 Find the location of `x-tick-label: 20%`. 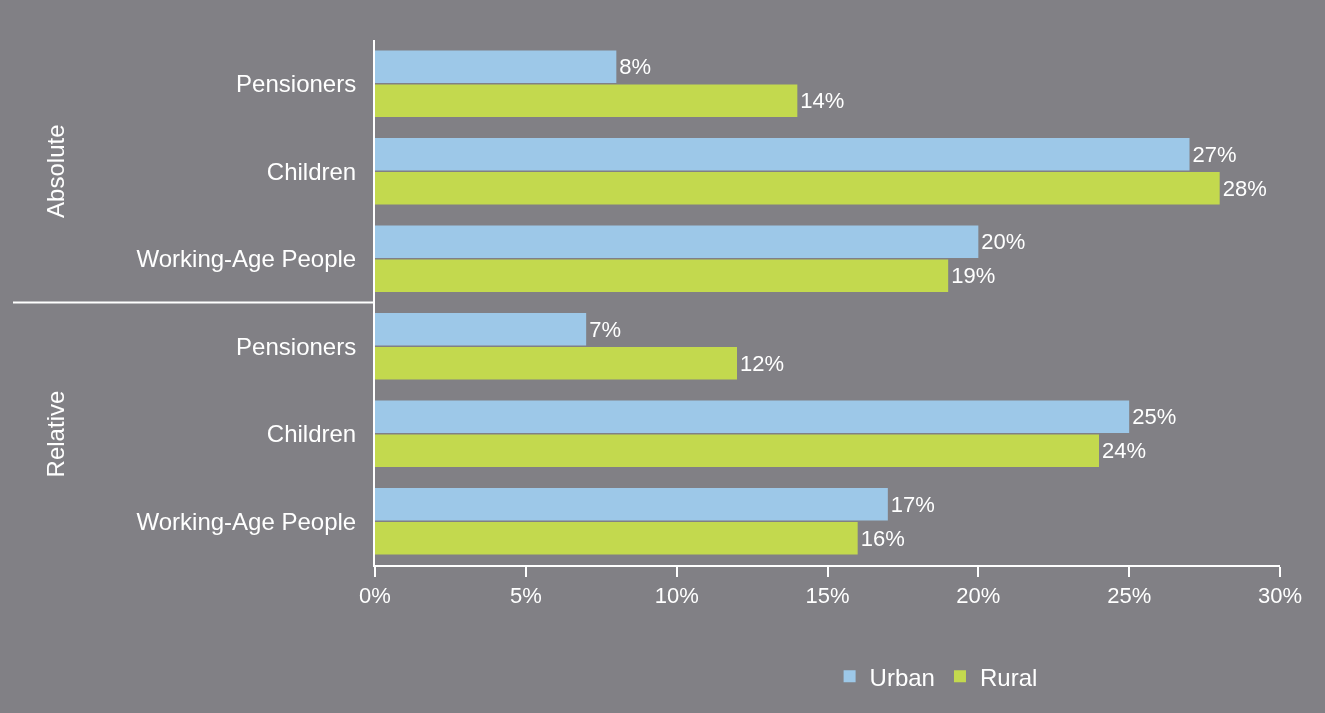

x-tick-label: 20% is located at coordinates (978, 596).